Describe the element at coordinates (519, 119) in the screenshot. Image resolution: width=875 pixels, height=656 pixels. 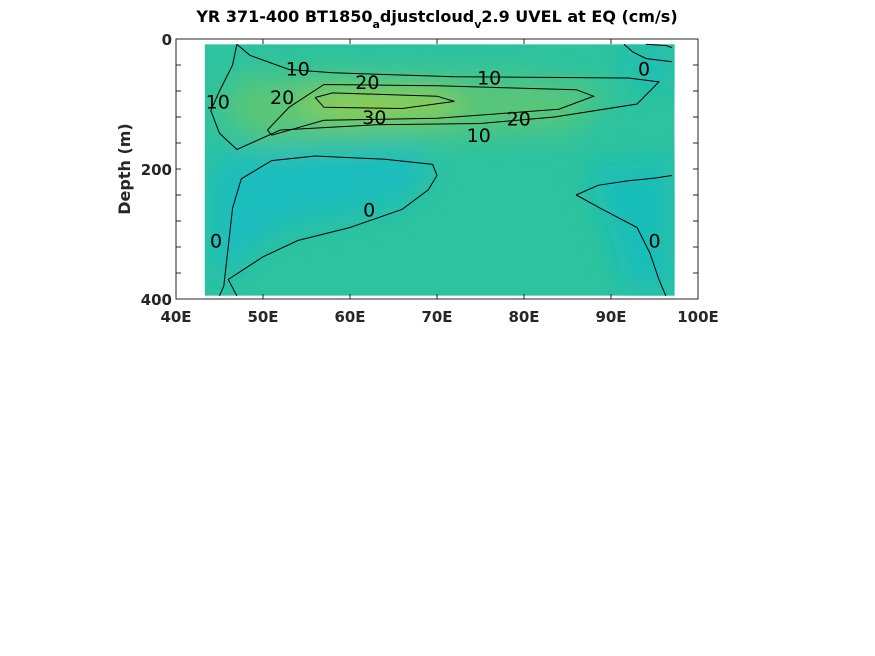
I see `contour-label-7: 20` at that location.